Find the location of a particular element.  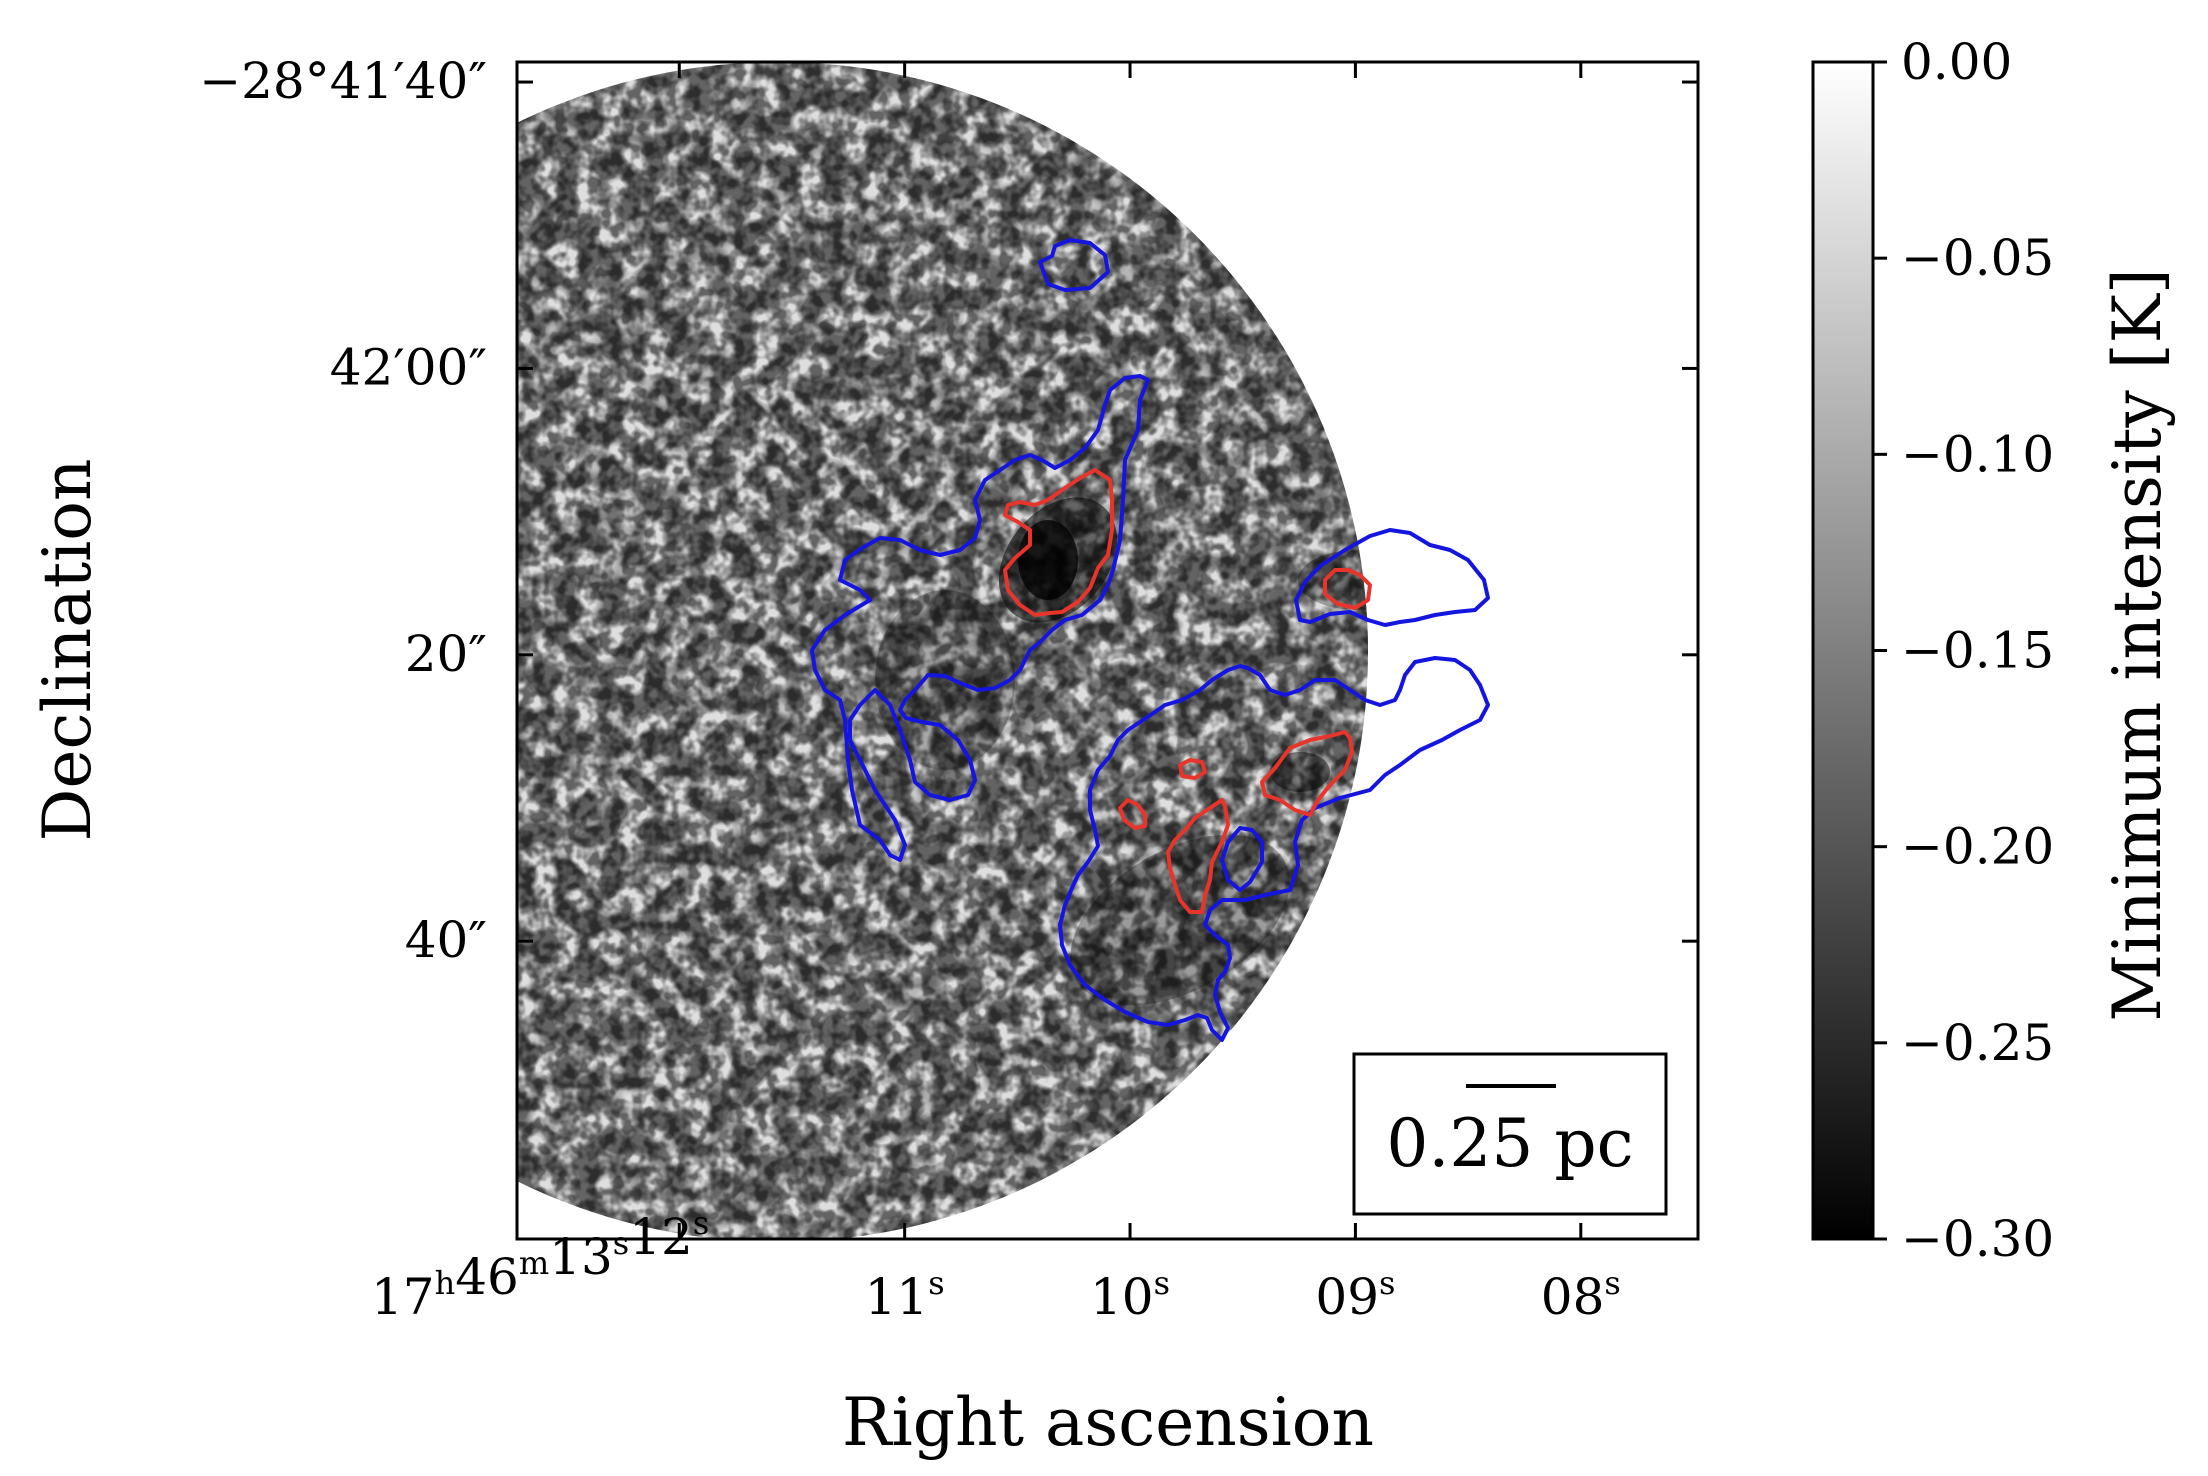

colorbar-tick-label: −0.15 is located at coordinates (1977, 651).